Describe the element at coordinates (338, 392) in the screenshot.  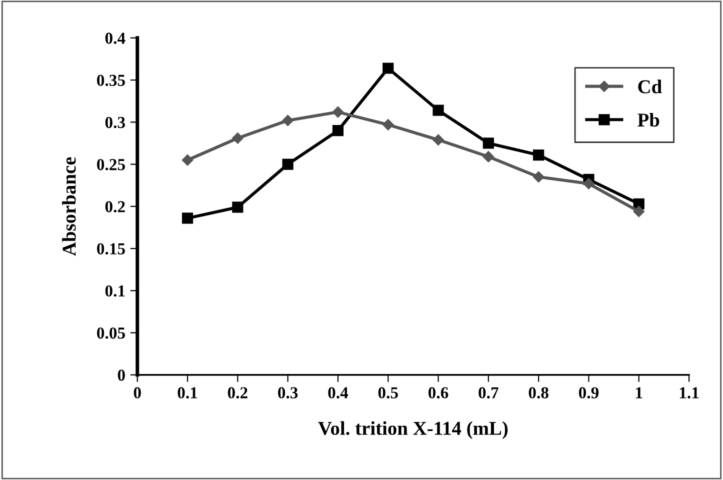
I see `x-tick-label: 0.4` at that location.